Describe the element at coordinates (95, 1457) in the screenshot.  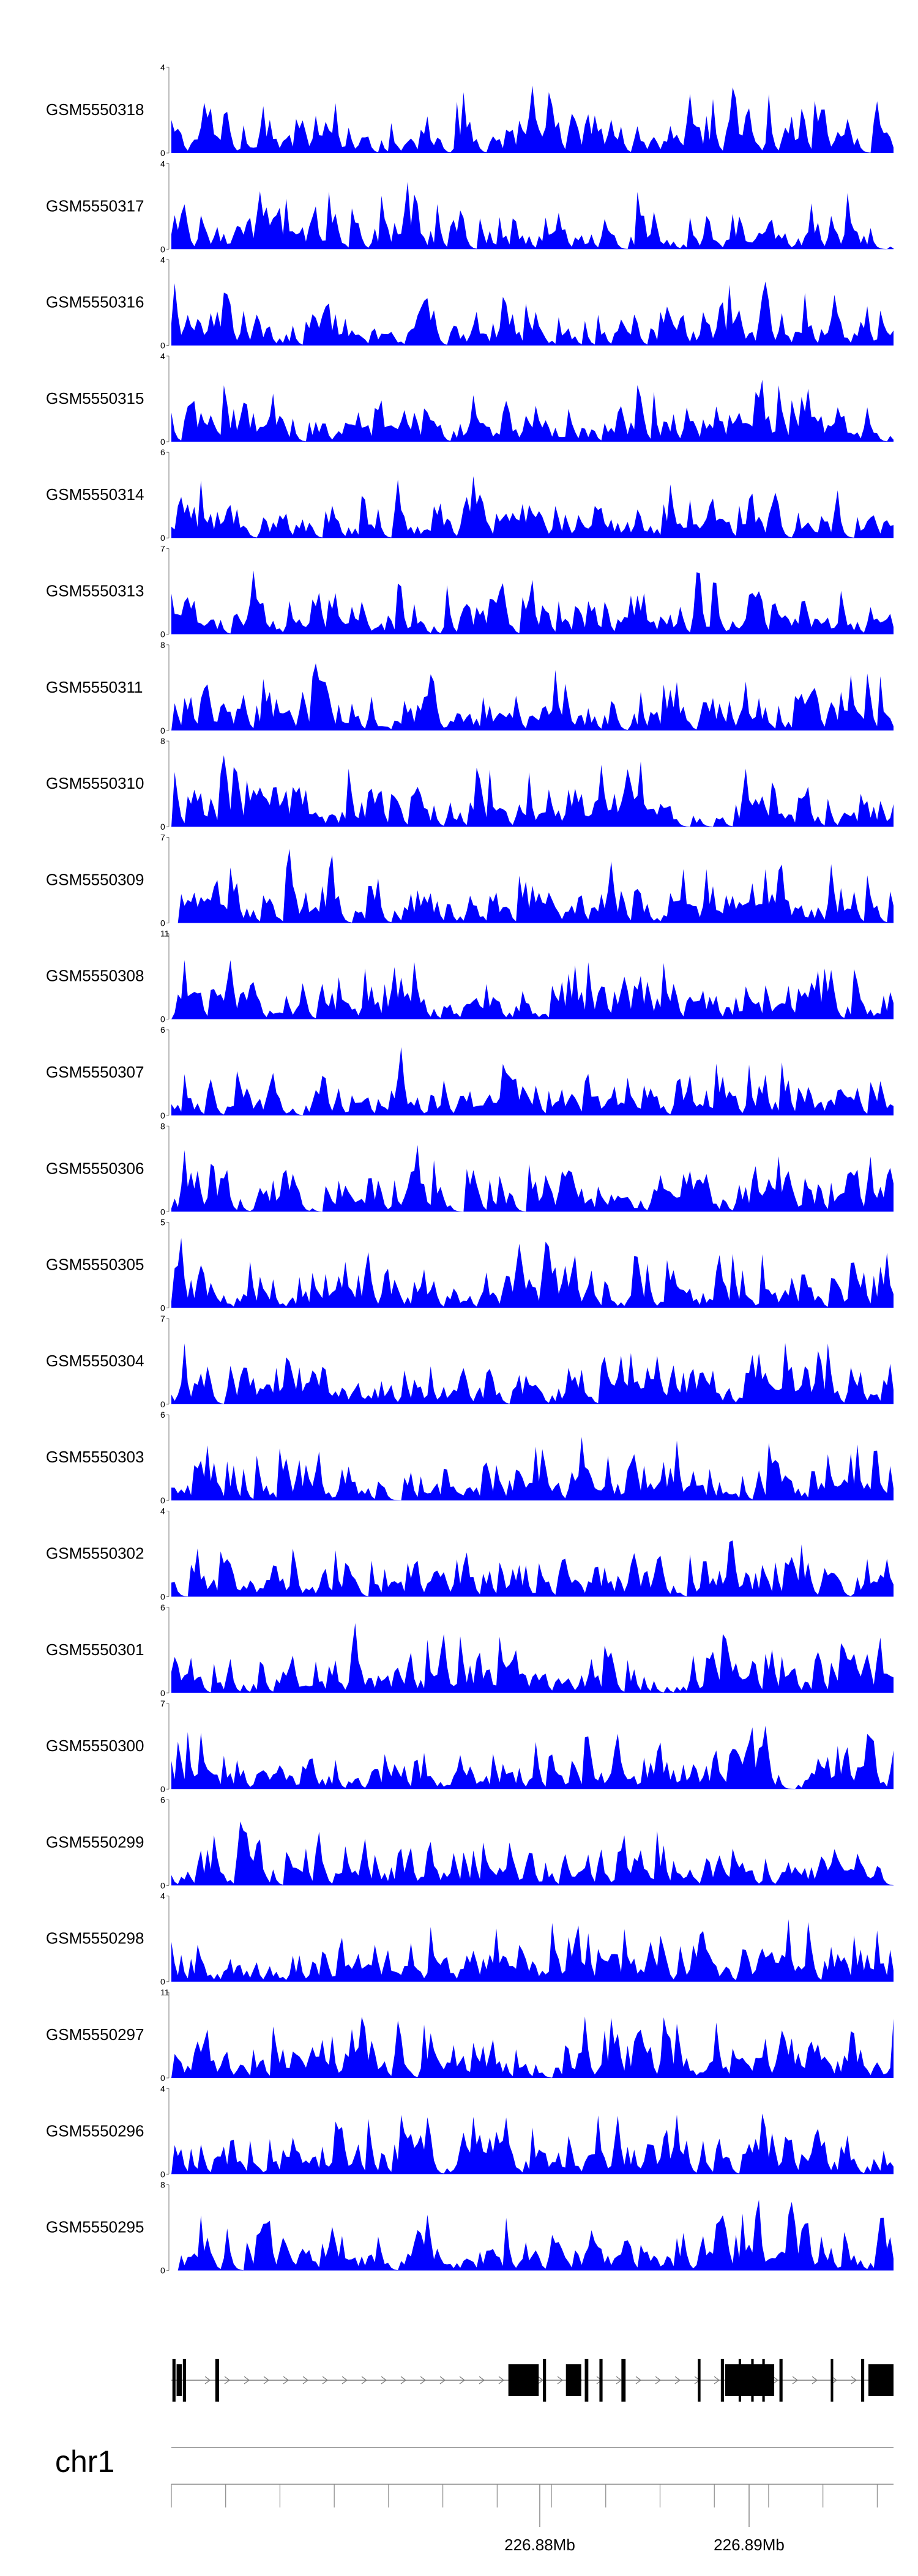
I see `track-sample-label: GSM5550303` at that location.